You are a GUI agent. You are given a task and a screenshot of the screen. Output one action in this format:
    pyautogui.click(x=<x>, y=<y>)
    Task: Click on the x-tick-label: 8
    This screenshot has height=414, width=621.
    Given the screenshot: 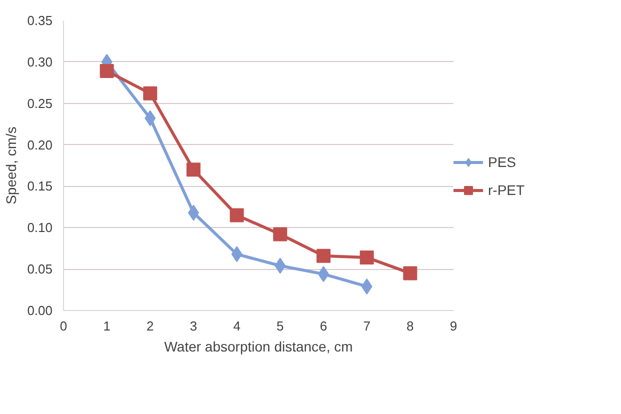 What is the action you would take?
    pyautogui.click(x=410, y=326)
    